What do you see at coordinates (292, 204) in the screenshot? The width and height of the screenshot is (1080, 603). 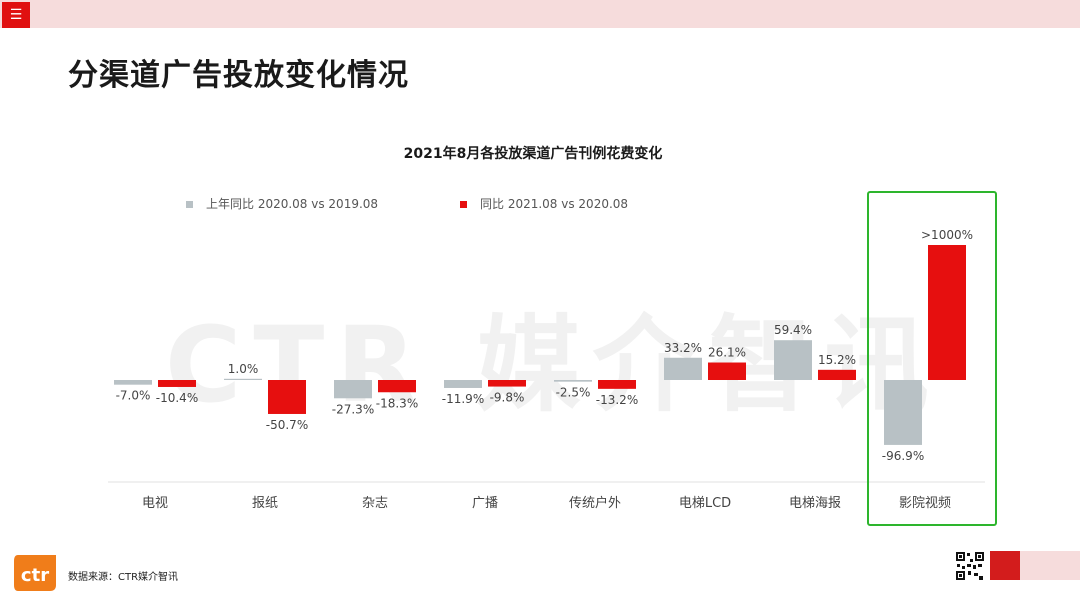 I see `legend-label: 上年同比 2020.08 vs 2019.08` at bounding box center [292, 204].